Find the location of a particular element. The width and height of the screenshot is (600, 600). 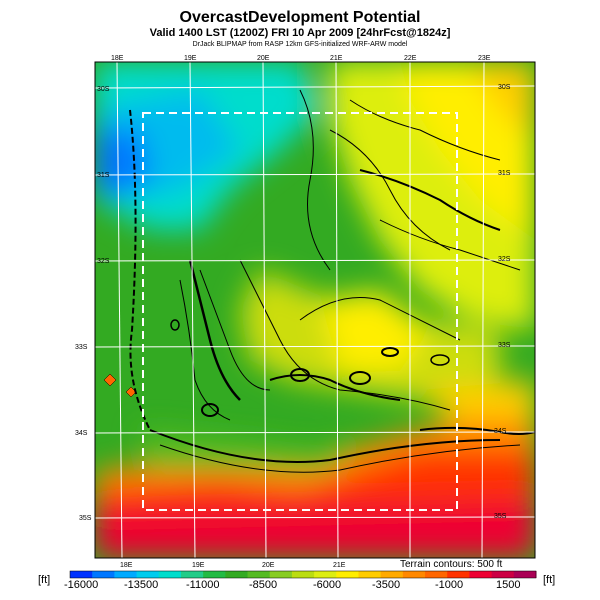

colorbar-tick-label: -6000 is located at coordinates (327, 585).